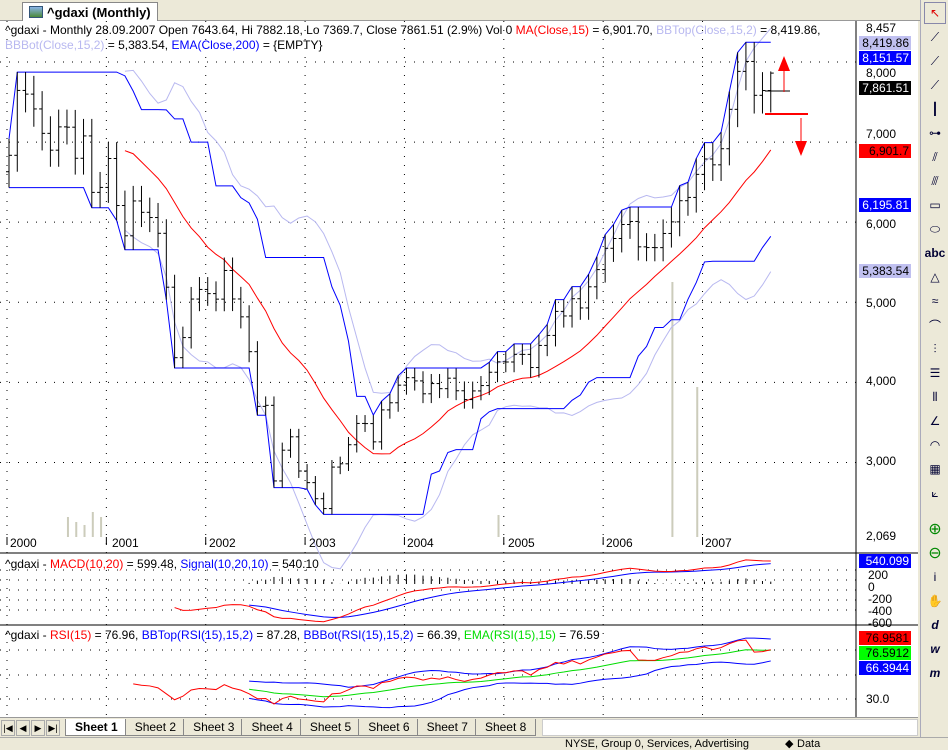 Image resolution: width=948 pixels, height=750 pixels. I want to click on year-label: 2006, so click(619, 543).